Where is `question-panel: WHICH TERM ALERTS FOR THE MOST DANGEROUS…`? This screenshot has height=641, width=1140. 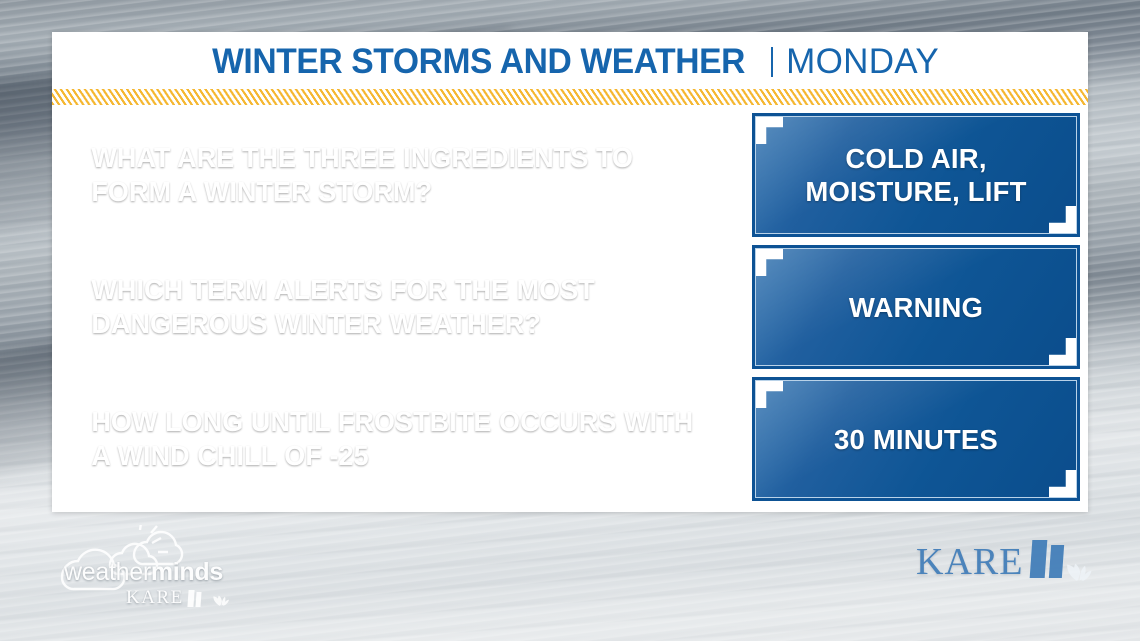
question-panel: WHICH TERM ALERTS FOR THE MOST DANGEROUS… is located at coordinates (402, 307).